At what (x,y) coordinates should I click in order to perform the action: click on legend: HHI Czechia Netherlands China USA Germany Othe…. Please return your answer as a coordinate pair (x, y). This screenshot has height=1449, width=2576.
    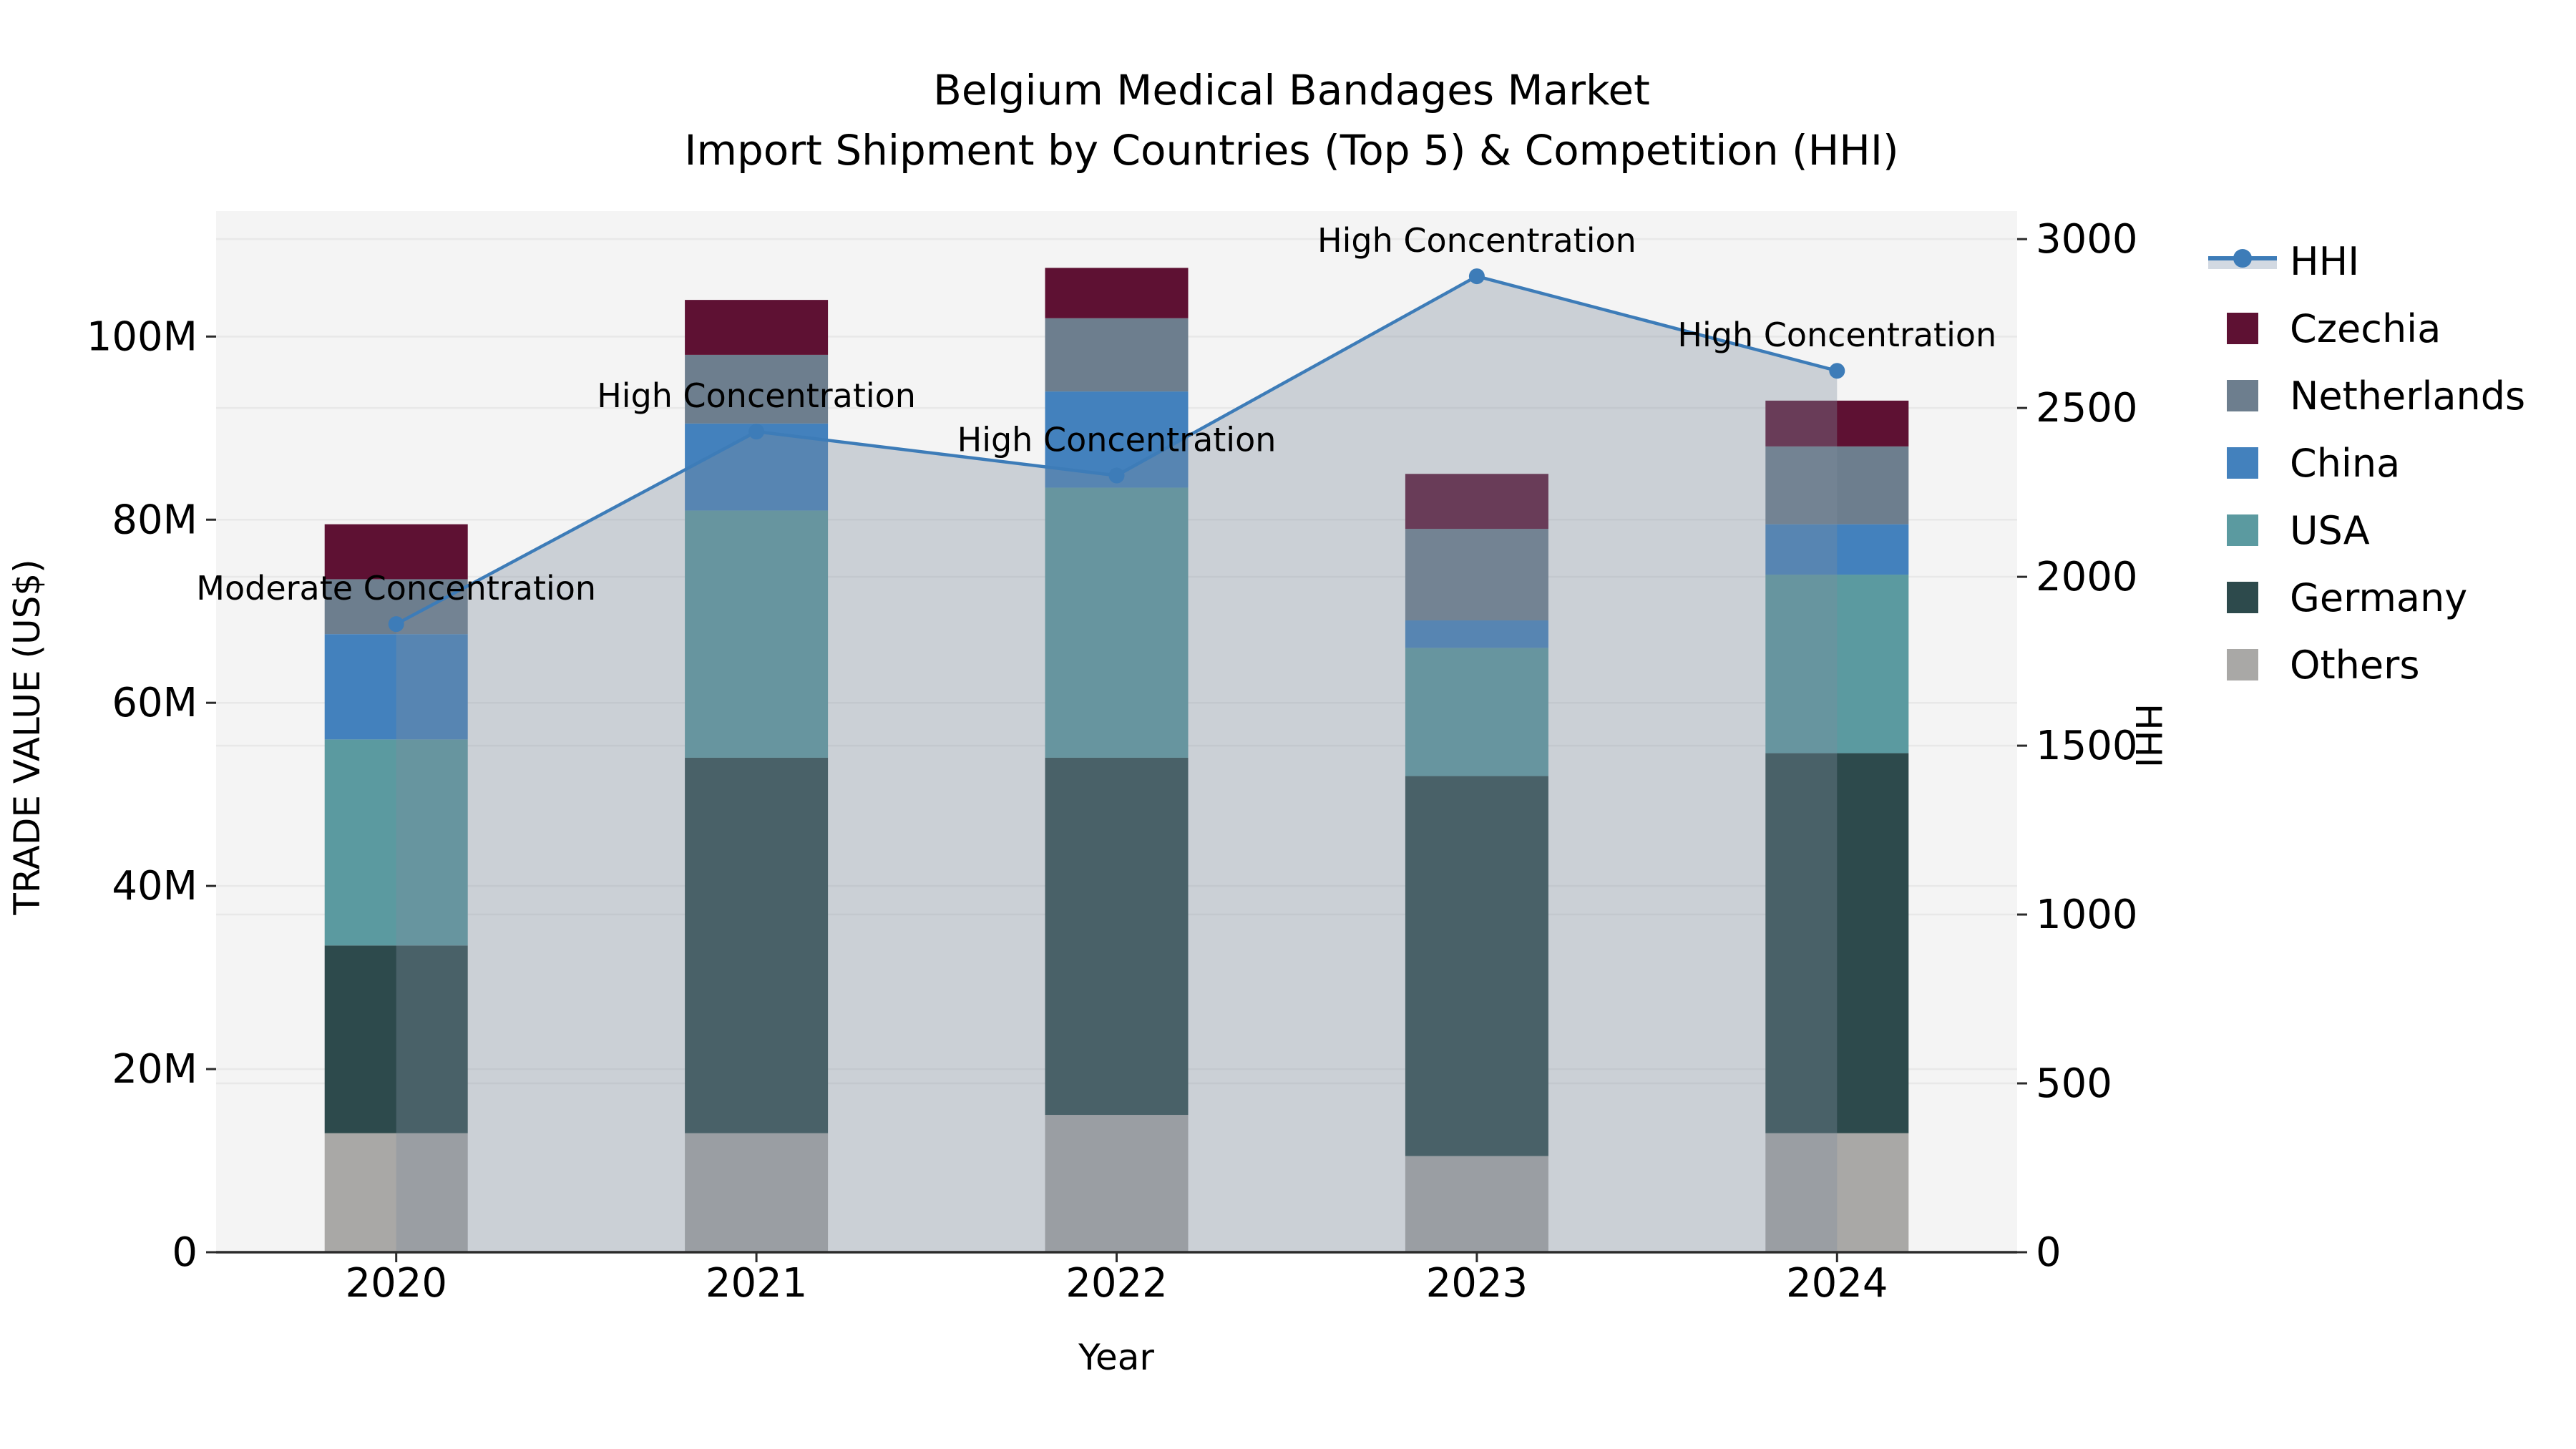
    Looking at the image, I should click on (2366, 463).